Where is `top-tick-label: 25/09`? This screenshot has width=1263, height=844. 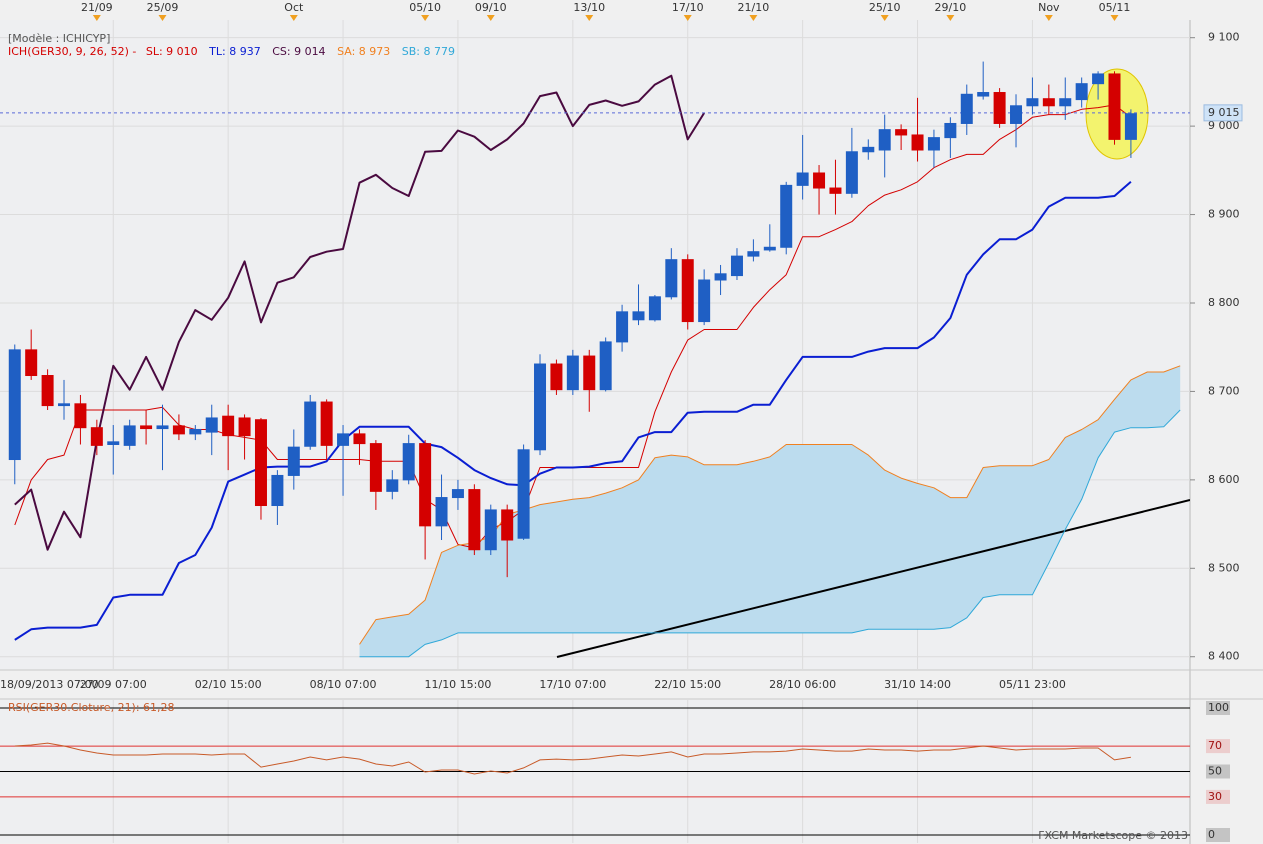
top-tick-label: 25/09 is located at coordinates (163, 7).